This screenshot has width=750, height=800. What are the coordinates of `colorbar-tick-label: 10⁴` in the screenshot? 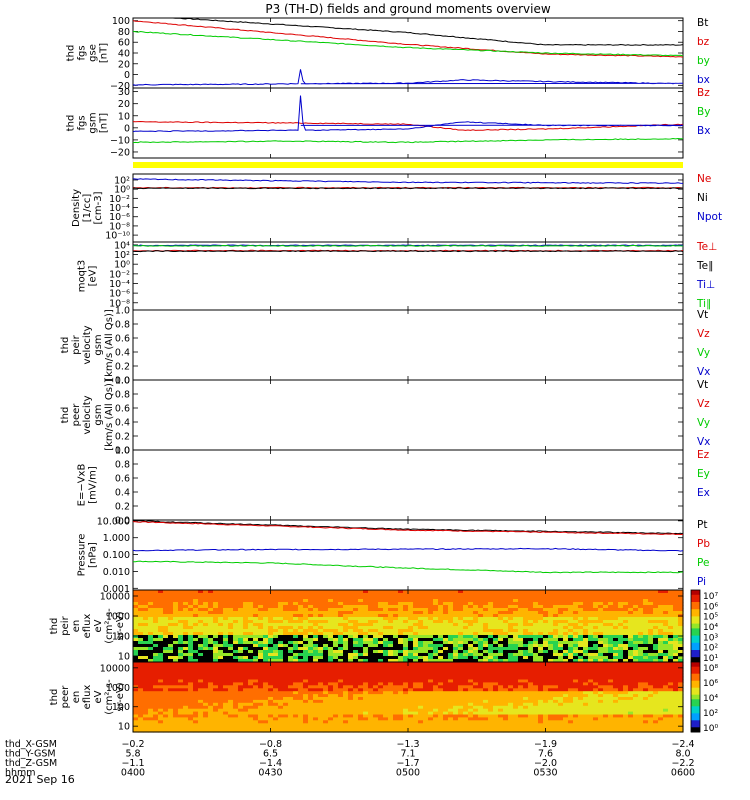 It's located at (710, 628).